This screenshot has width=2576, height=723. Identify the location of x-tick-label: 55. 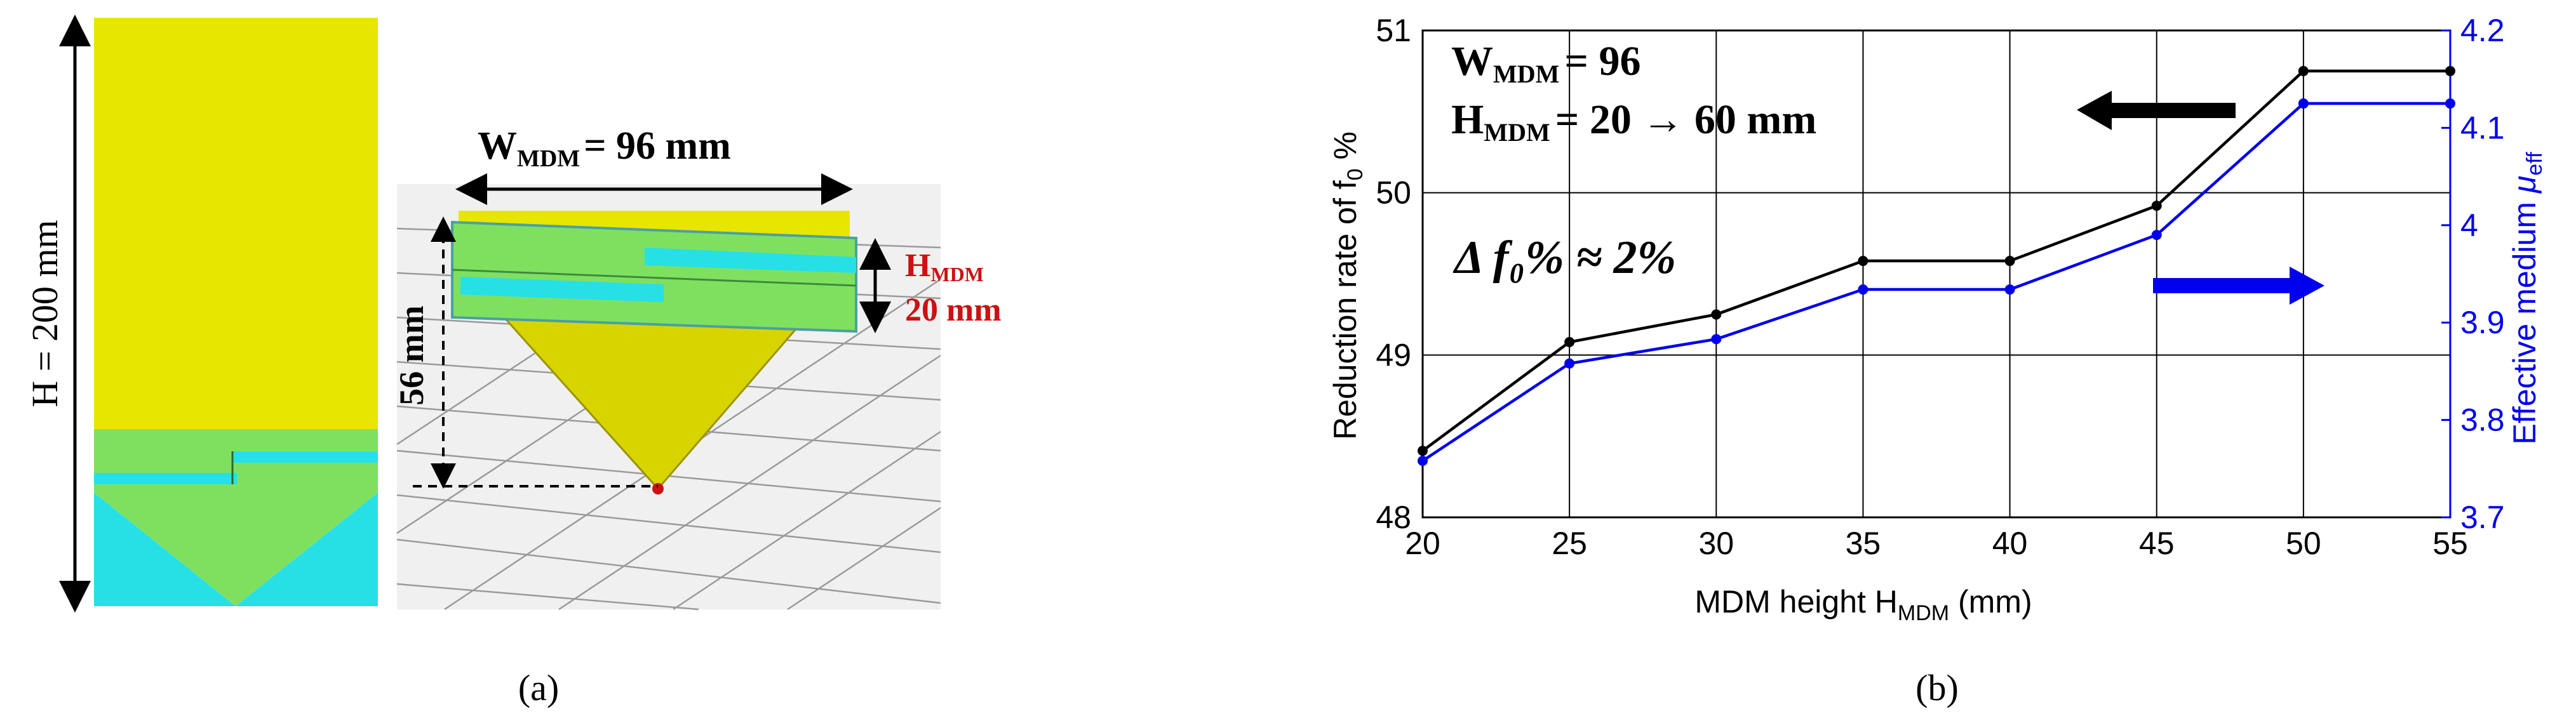
(2450, 543).